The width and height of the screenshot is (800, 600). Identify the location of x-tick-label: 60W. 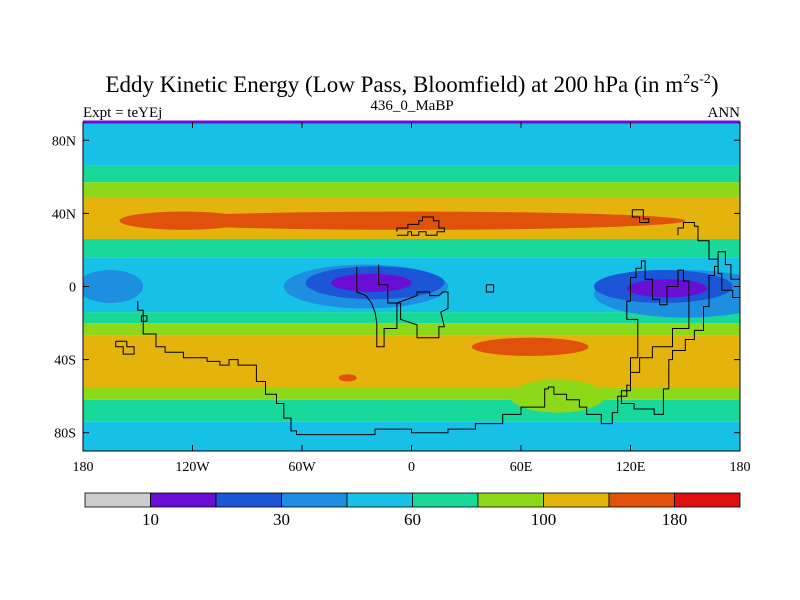
(302, 467).